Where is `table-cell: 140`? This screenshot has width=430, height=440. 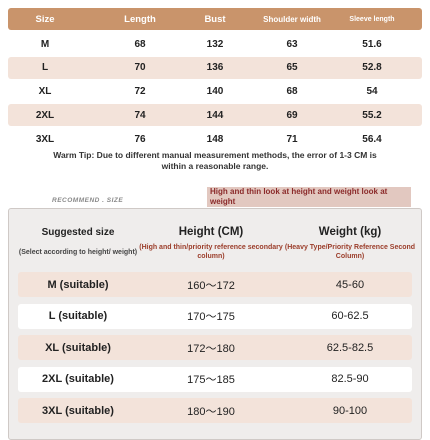
table-cell: 140 is located at coordinates (215, 92).